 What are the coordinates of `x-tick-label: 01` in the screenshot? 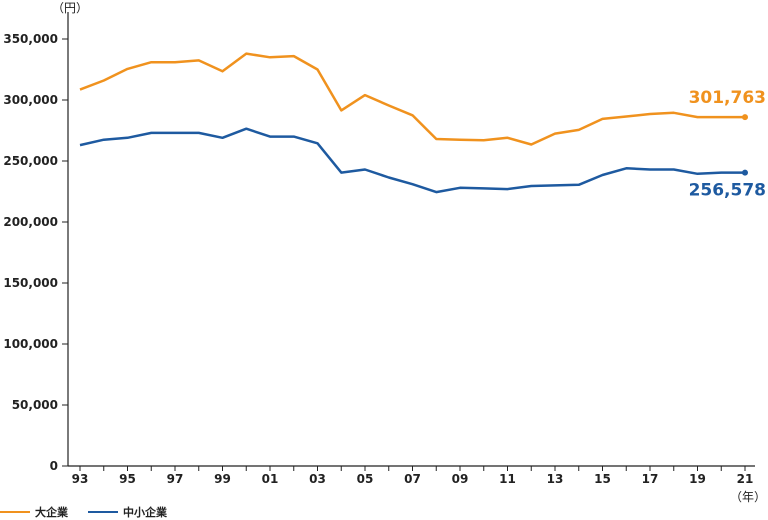 It's located at (270, 479).